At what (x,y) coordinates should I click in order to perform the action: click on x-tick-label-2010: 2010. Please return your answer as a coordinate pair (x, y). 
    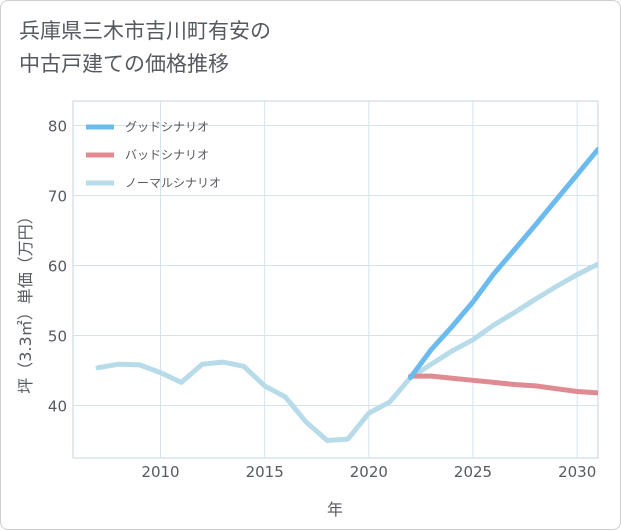
    Looking at the image, I should click on (160, 472).